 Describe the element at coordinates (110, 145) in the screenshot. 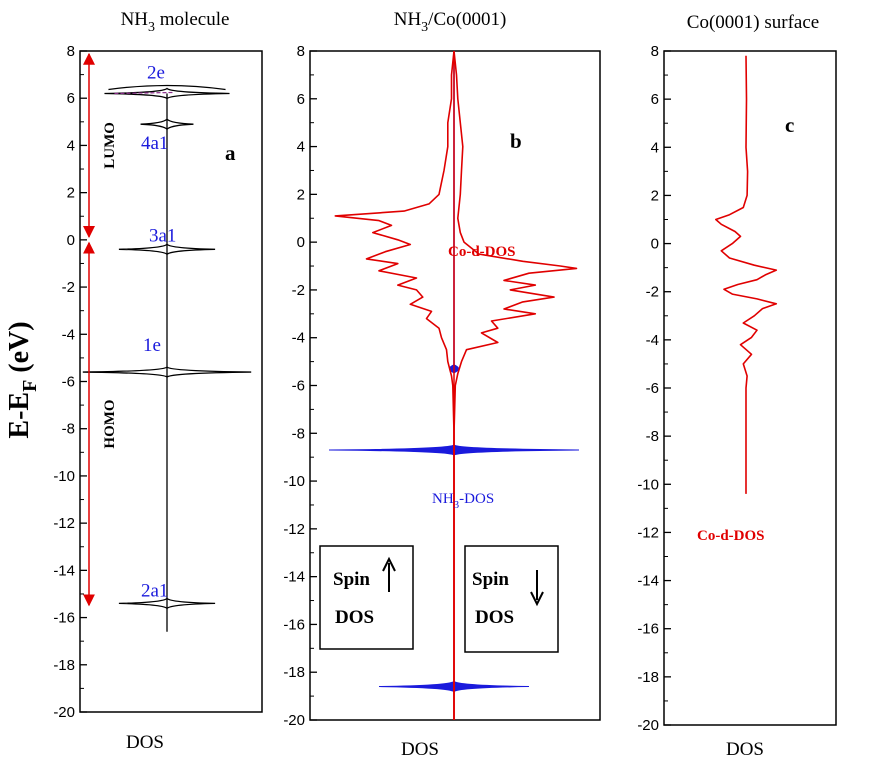

I see `region-label-lumo: LUMO` at that location.